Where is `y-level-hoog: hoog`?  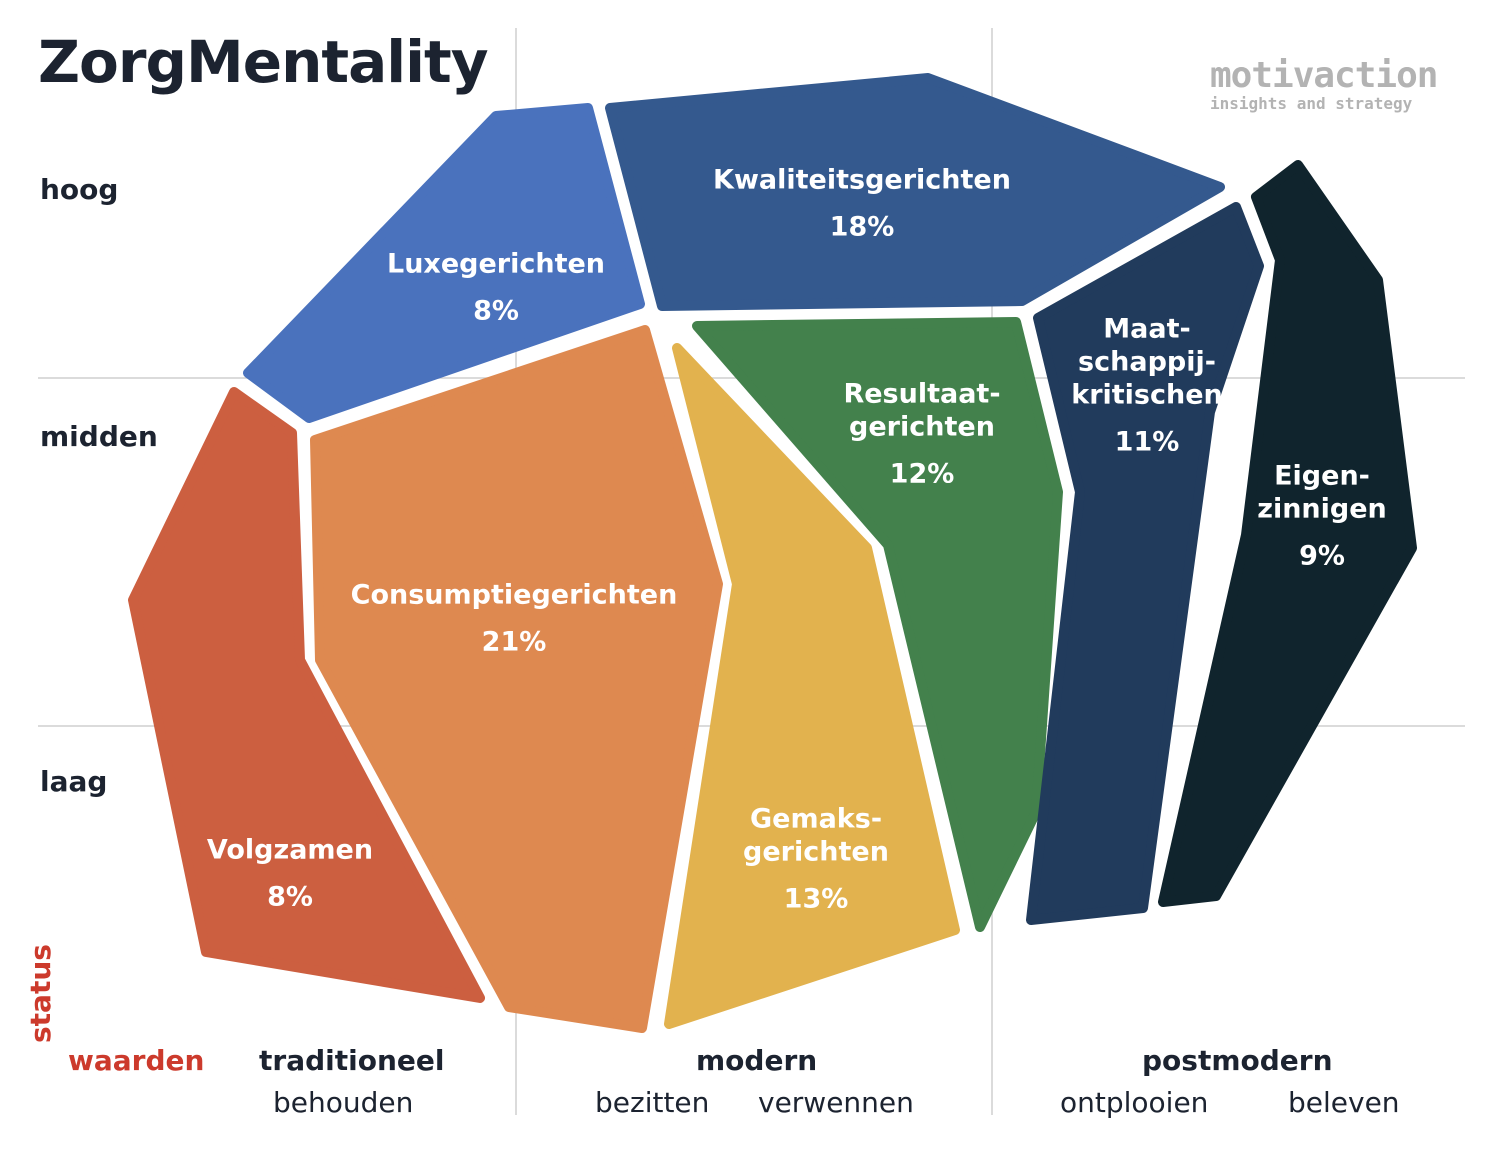 y-level-hoog: hoog is located at coordinates (79, 189).